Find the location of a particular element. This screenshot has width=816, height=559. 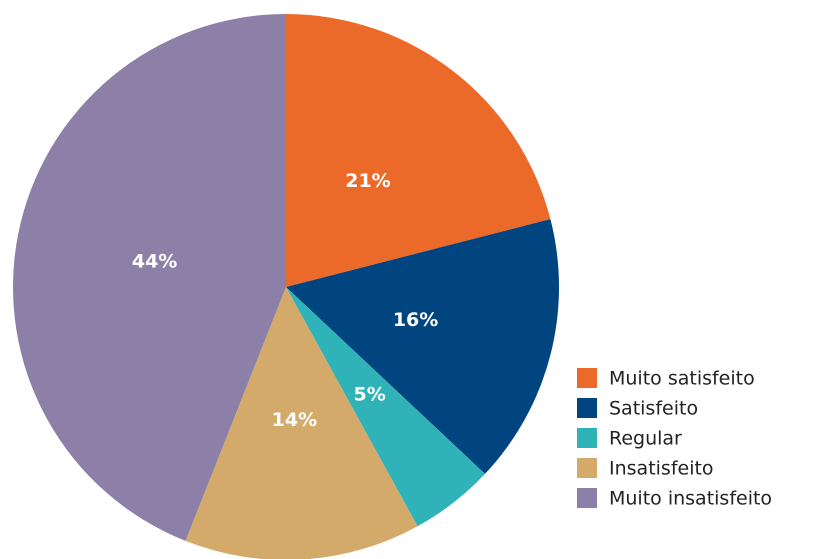

legend-label: Regular is located at coordinates (645, 439).